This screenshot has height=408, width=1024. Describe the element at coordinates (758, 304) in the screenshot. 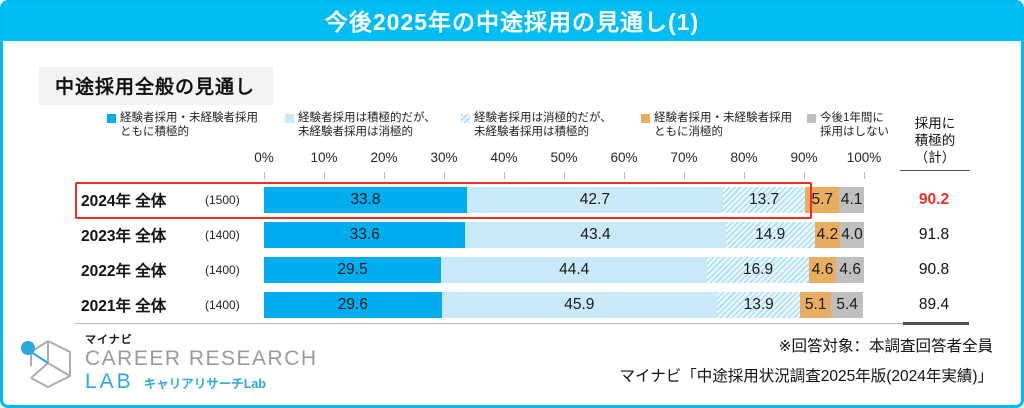

I see `bar-segment: 13.9` at that location.